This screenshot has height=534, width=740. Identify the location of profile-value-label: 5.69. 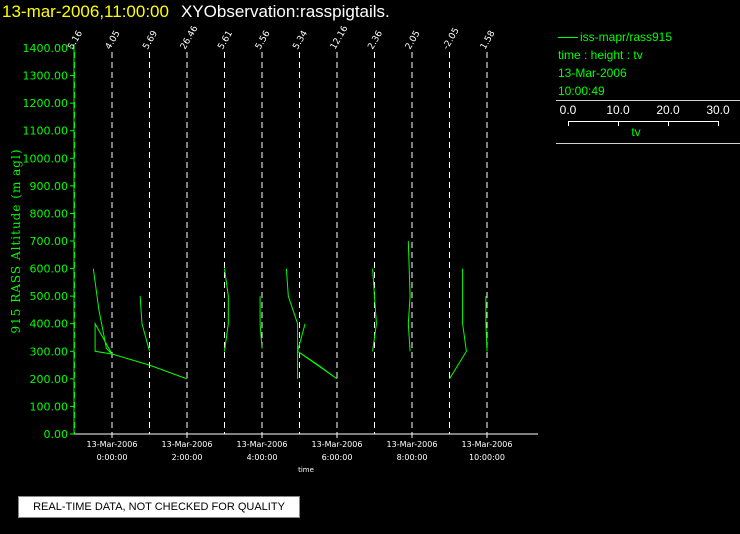
(150, 40).